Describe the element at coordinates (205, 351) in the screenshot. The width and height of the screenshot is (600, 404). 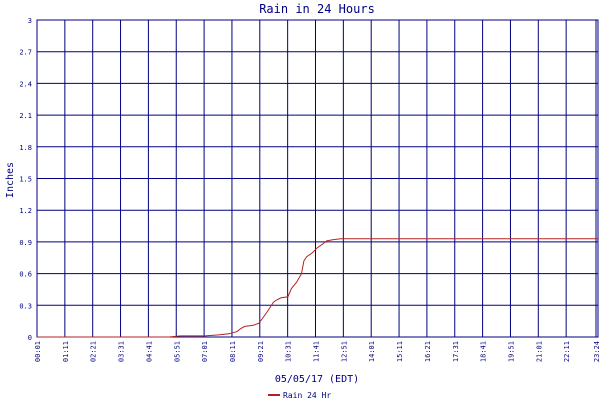
I see `x-tick-label: 07:01` at that location.